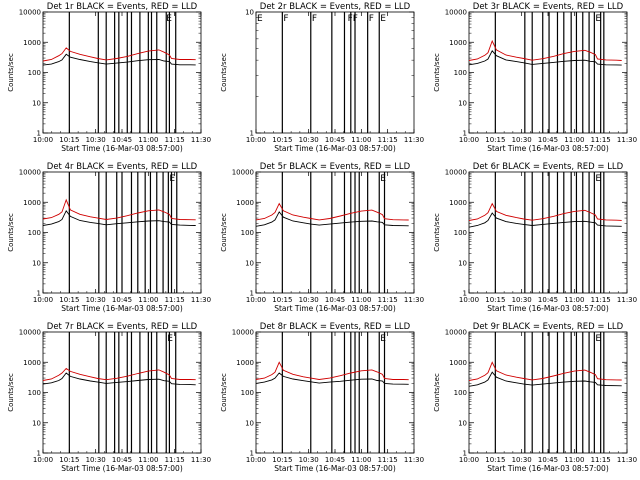 The image size is (640, 480). I want to click on chart-title: Det 1r BLACK = Events, RED = LLD, so click(122, 7).